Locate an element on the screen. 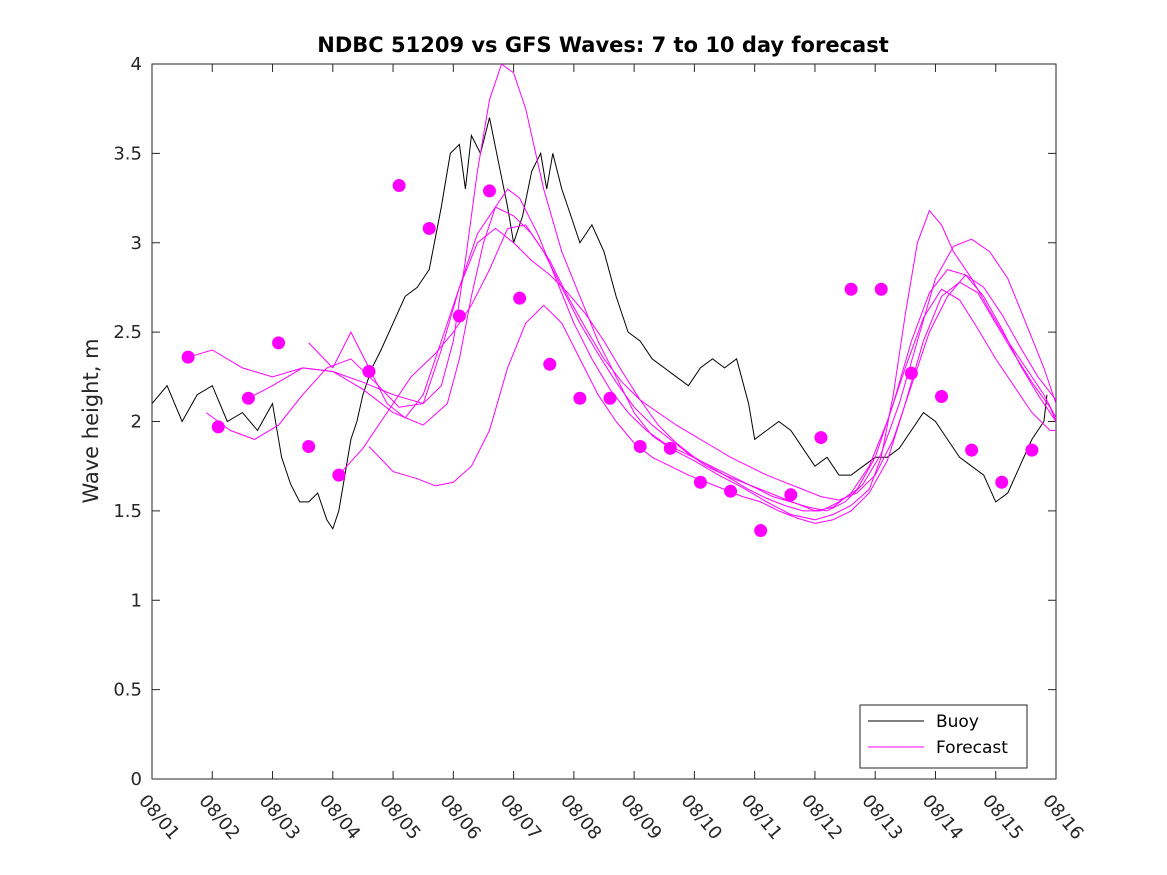  legend: Buoy Forecast is located at coordinates (943, 736).